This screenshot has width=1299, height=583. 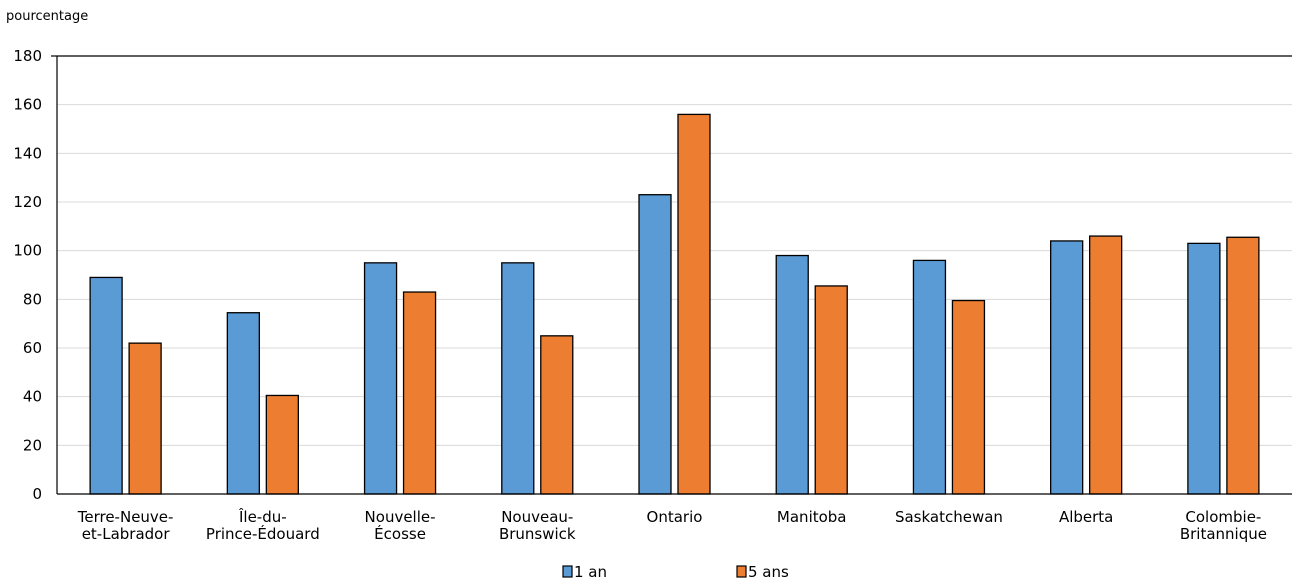 What do you see at coordinates (741, 571) in the screenshot?
I see `legend-swatch-series2` at bounding box center [741, 571].